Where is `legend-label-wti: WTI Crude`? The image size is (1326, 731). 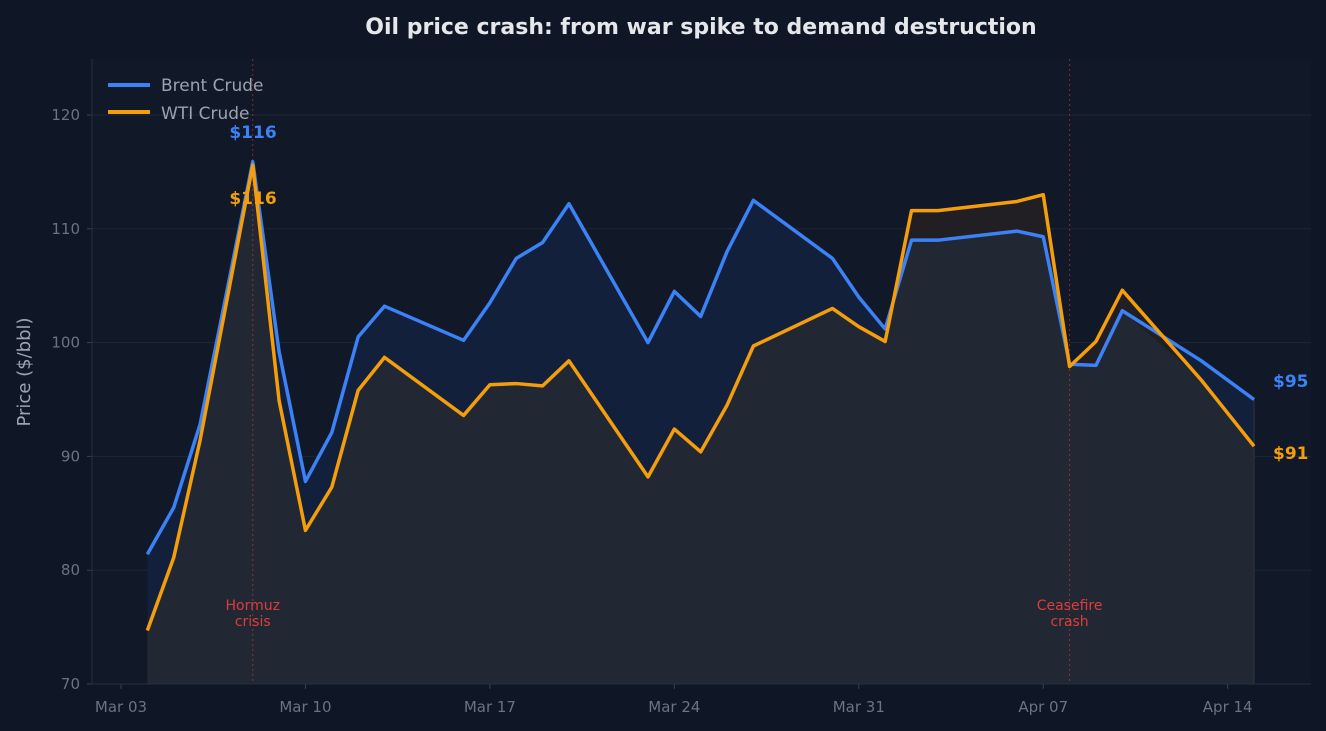
legend-label-wti: WTI Crude is located at coordinates (205, 114).